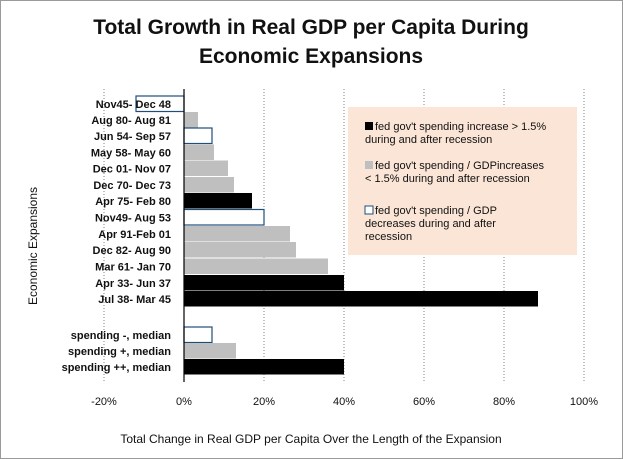  I want to click on category-label: Nov49- Aug 53, so click(133, 218).